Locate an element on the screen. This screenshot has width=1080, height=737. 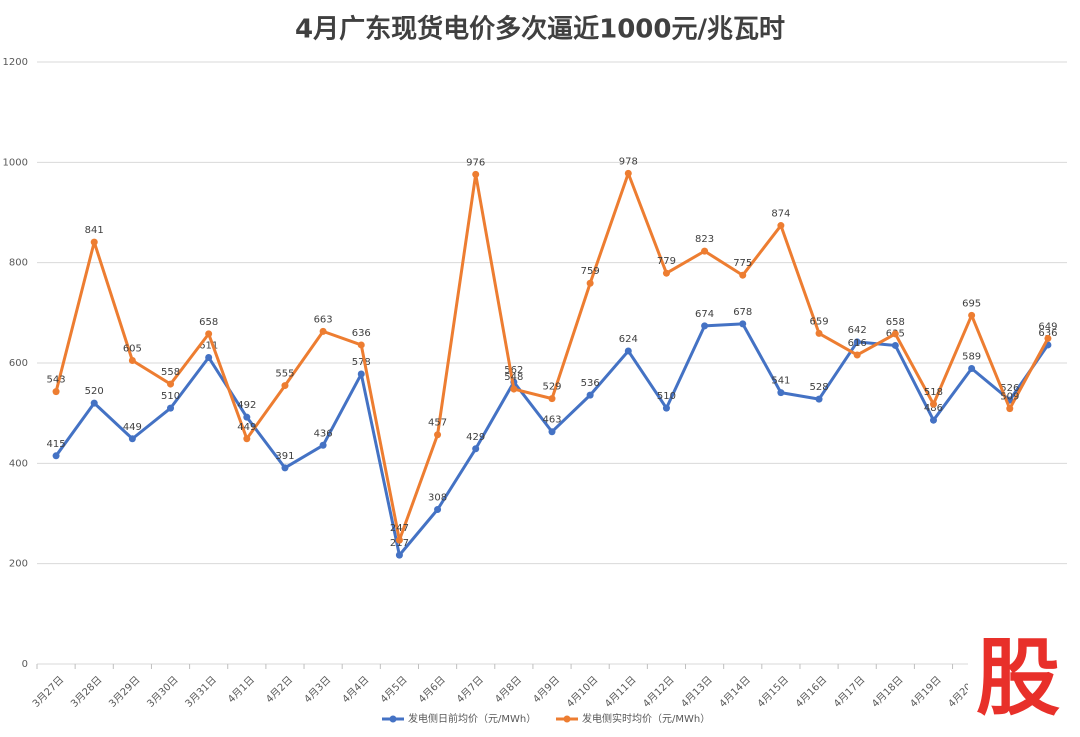
data-label: 509 is located at coordinates (1009, 397).